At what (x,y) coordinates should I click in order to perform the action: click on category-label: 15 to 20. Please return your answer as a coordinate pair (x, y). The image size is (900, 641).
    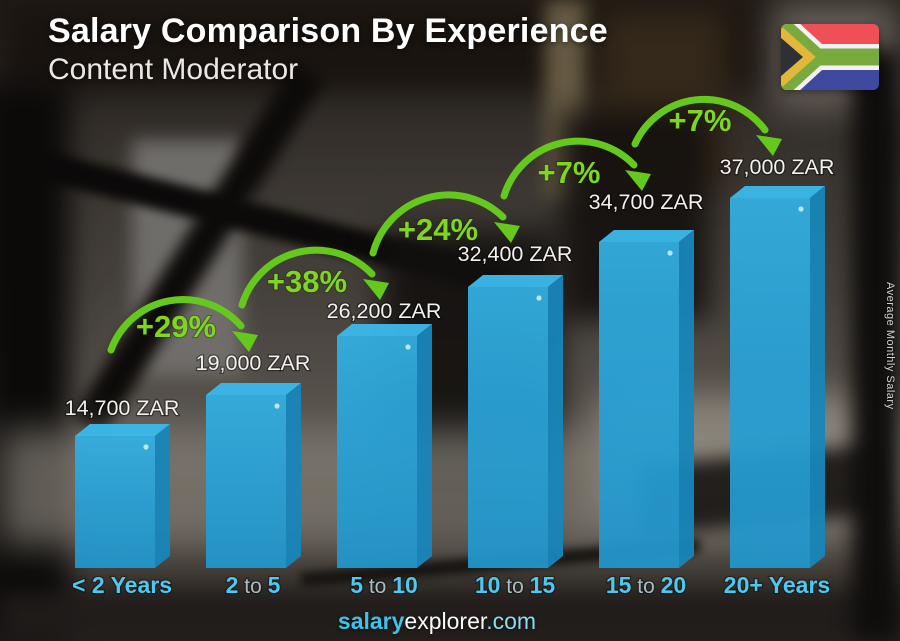
    Looking at the image, I should click on (646, 585).